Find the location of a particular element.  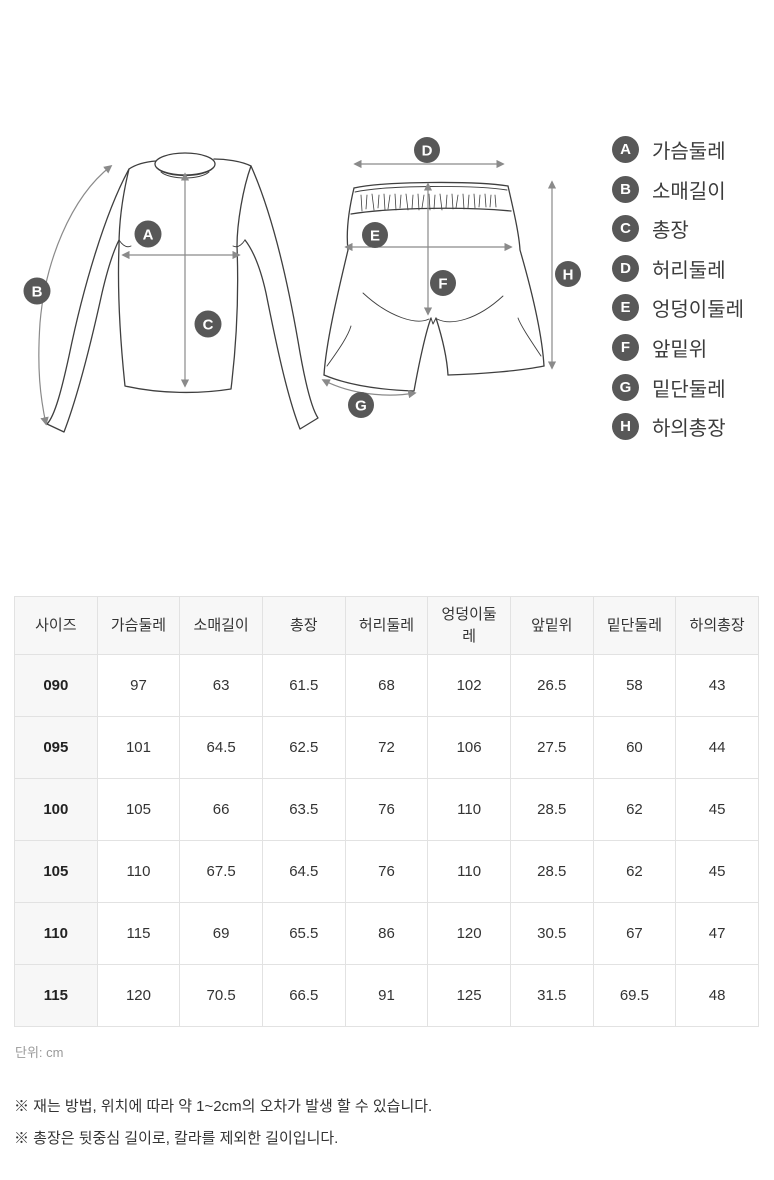

legend-item-b: B 소매길이 is located at coordinates (678, 189).